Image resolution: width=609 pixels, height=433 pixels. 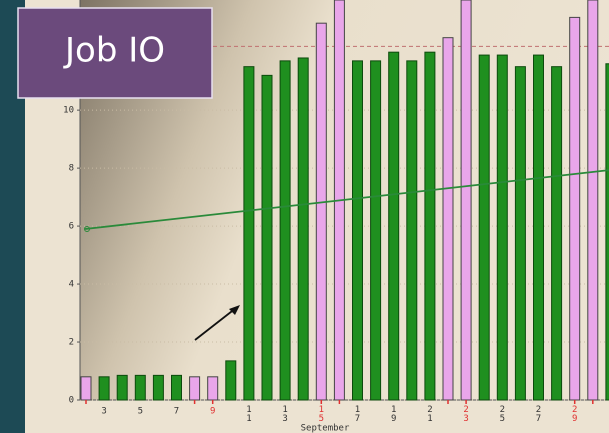 What do you see at coordinates (176, 412) in the screenshot?
I see `x-tick-label: 7` at bounding box center [176, 412].